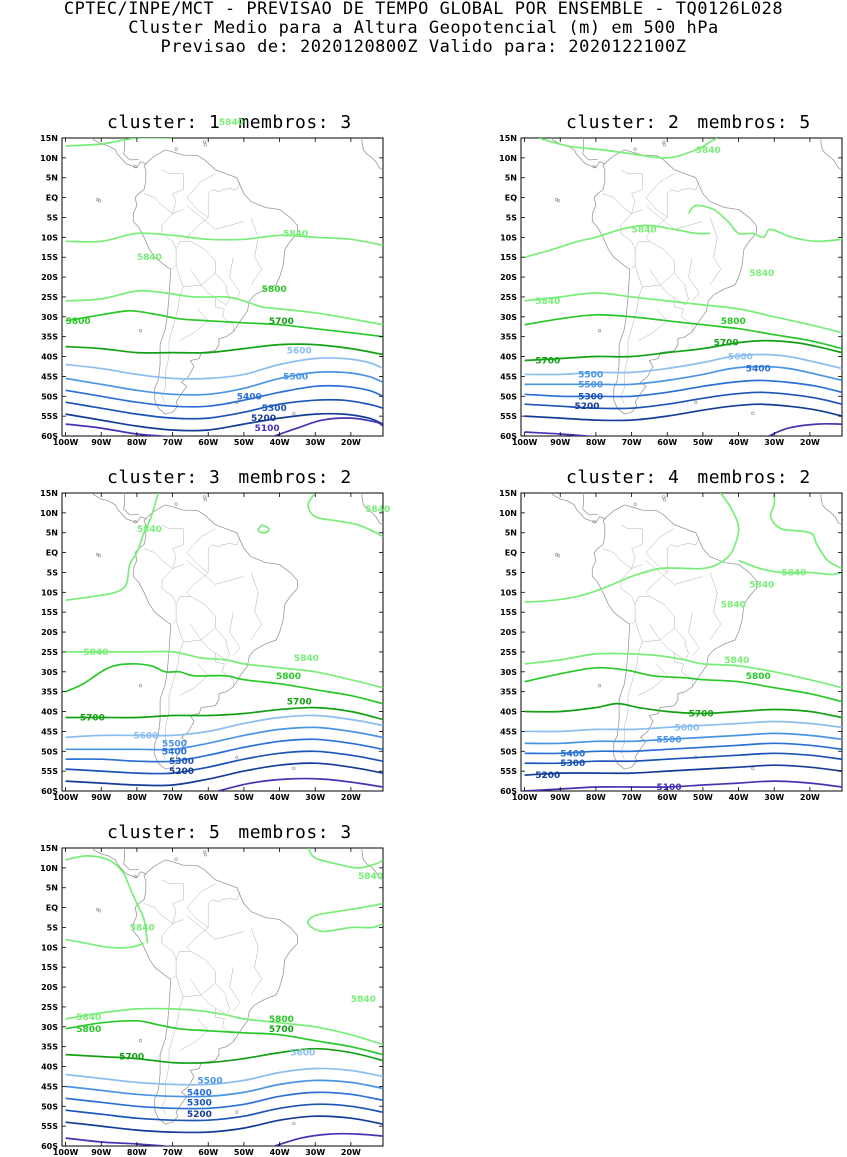  Describe the element at coordinates (49, 376) in the screenshot. I see `lat-tick-label: 45S` at that location.